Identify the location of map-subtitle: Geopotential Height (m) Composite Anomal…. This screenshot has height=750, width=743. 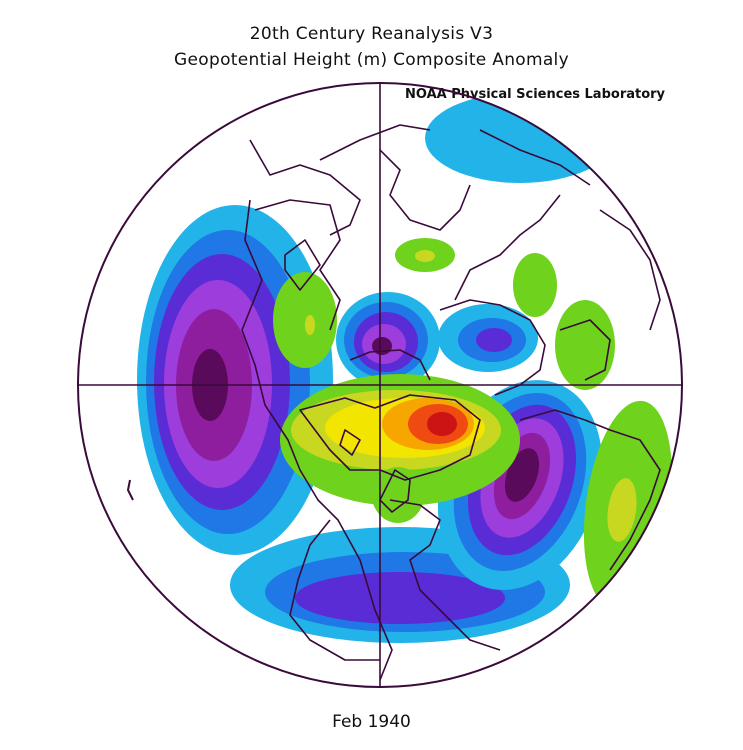
(371, 60).